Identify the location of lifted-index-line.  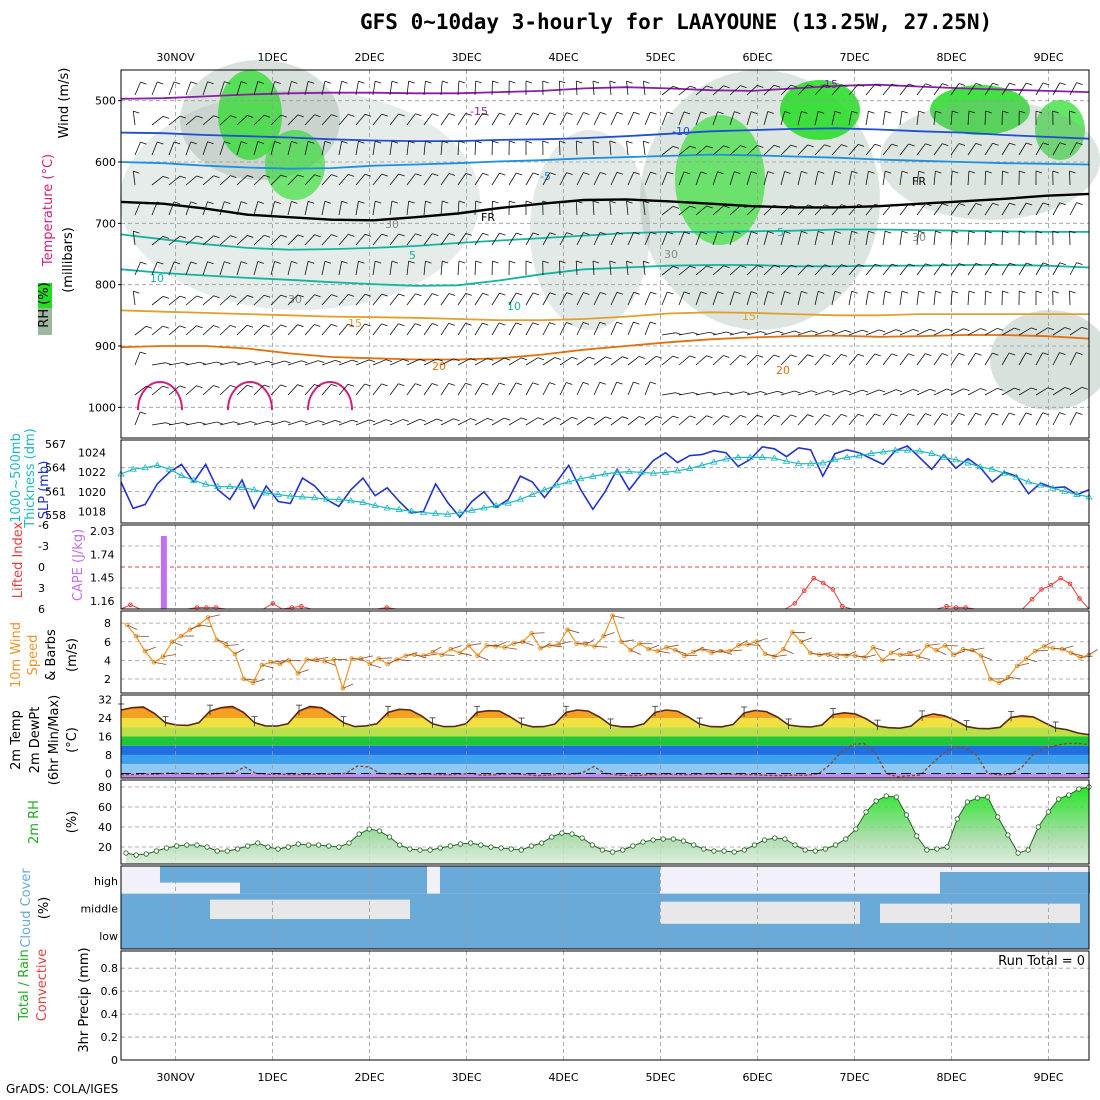
(605, 593).